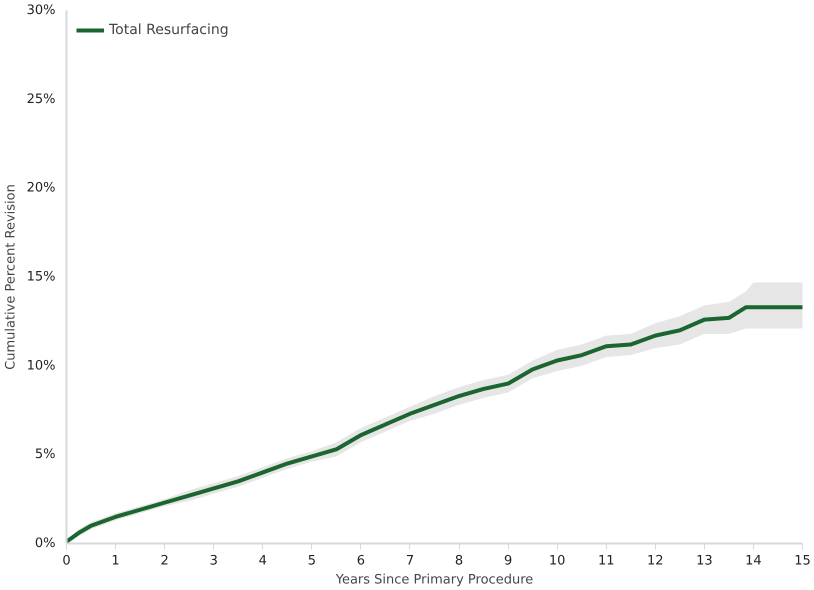  What do you see at coordinates (704, 561) in the screenshot?
I see `x-tick-label: 13` at bounding box center [704, 561].